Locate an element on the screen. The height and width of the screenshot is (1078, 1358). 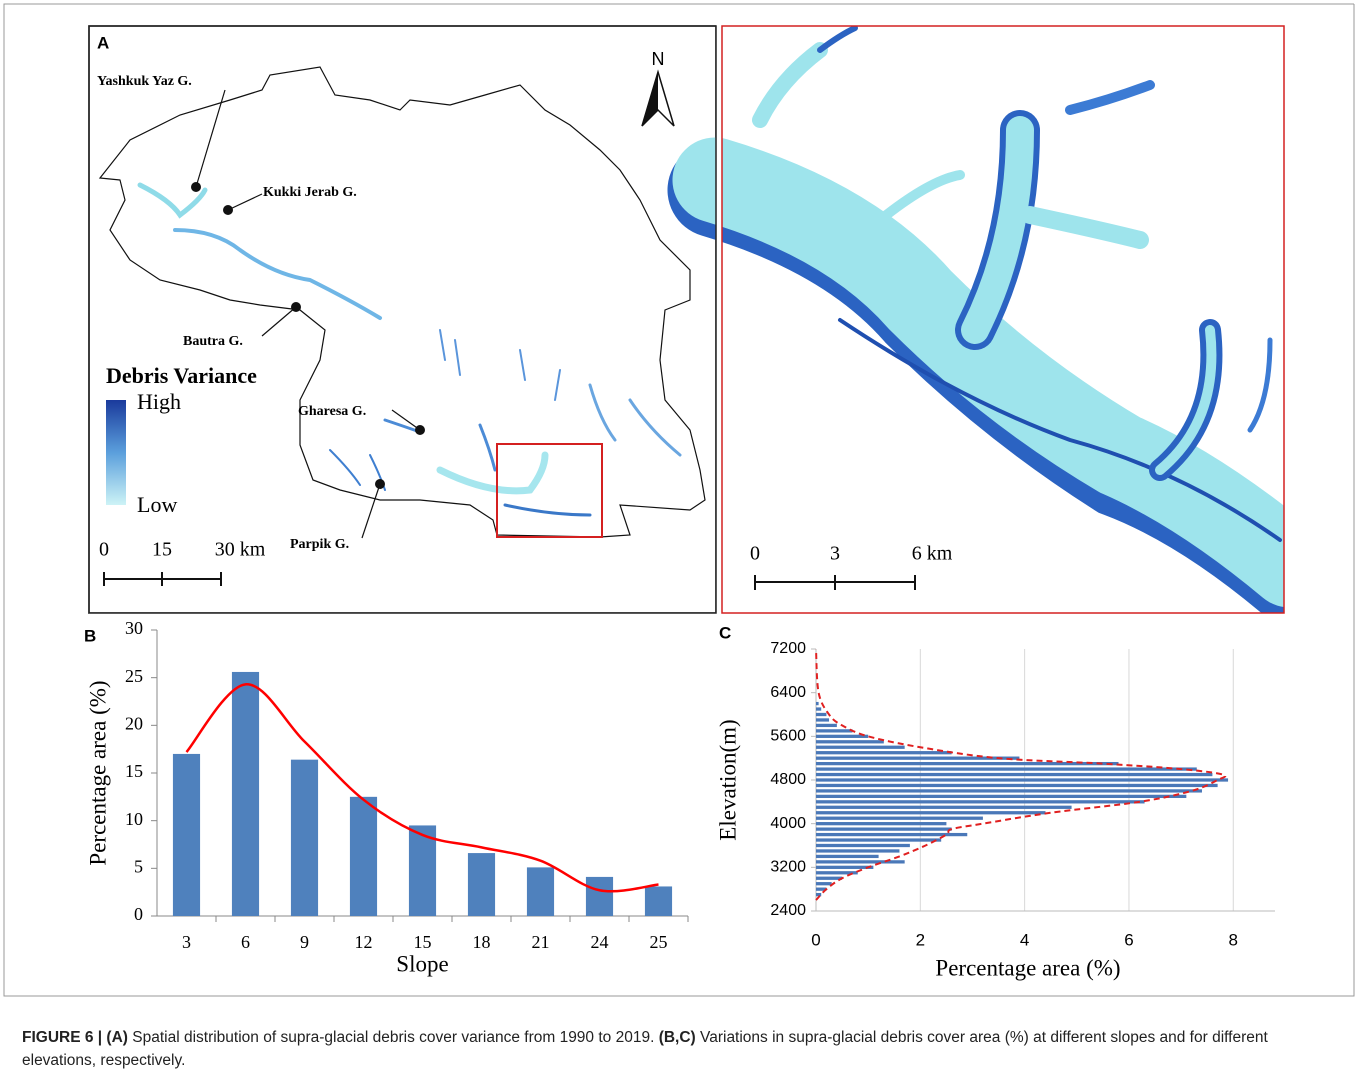
x-axis-title: Percentage area (%) is located at coordinates (1027, 967).